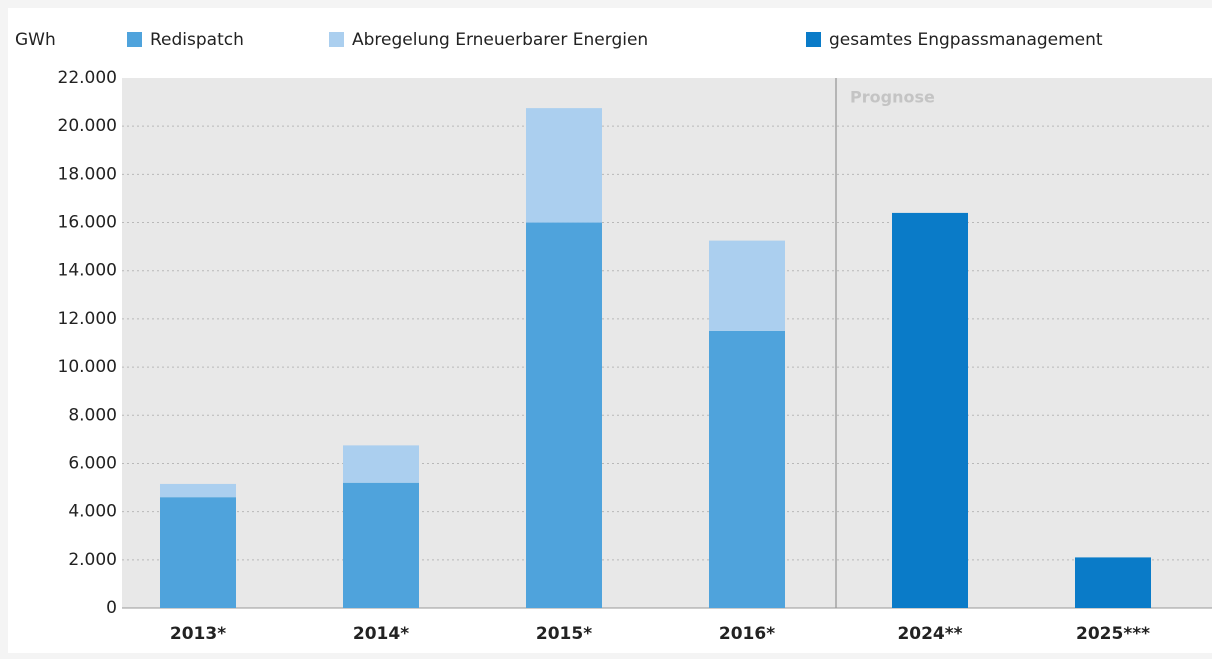 The image size is (1212, 659). Describe the element at coordinates (747, 634) in the screenshot. I see `x-tick-label: 2016*` at that location.